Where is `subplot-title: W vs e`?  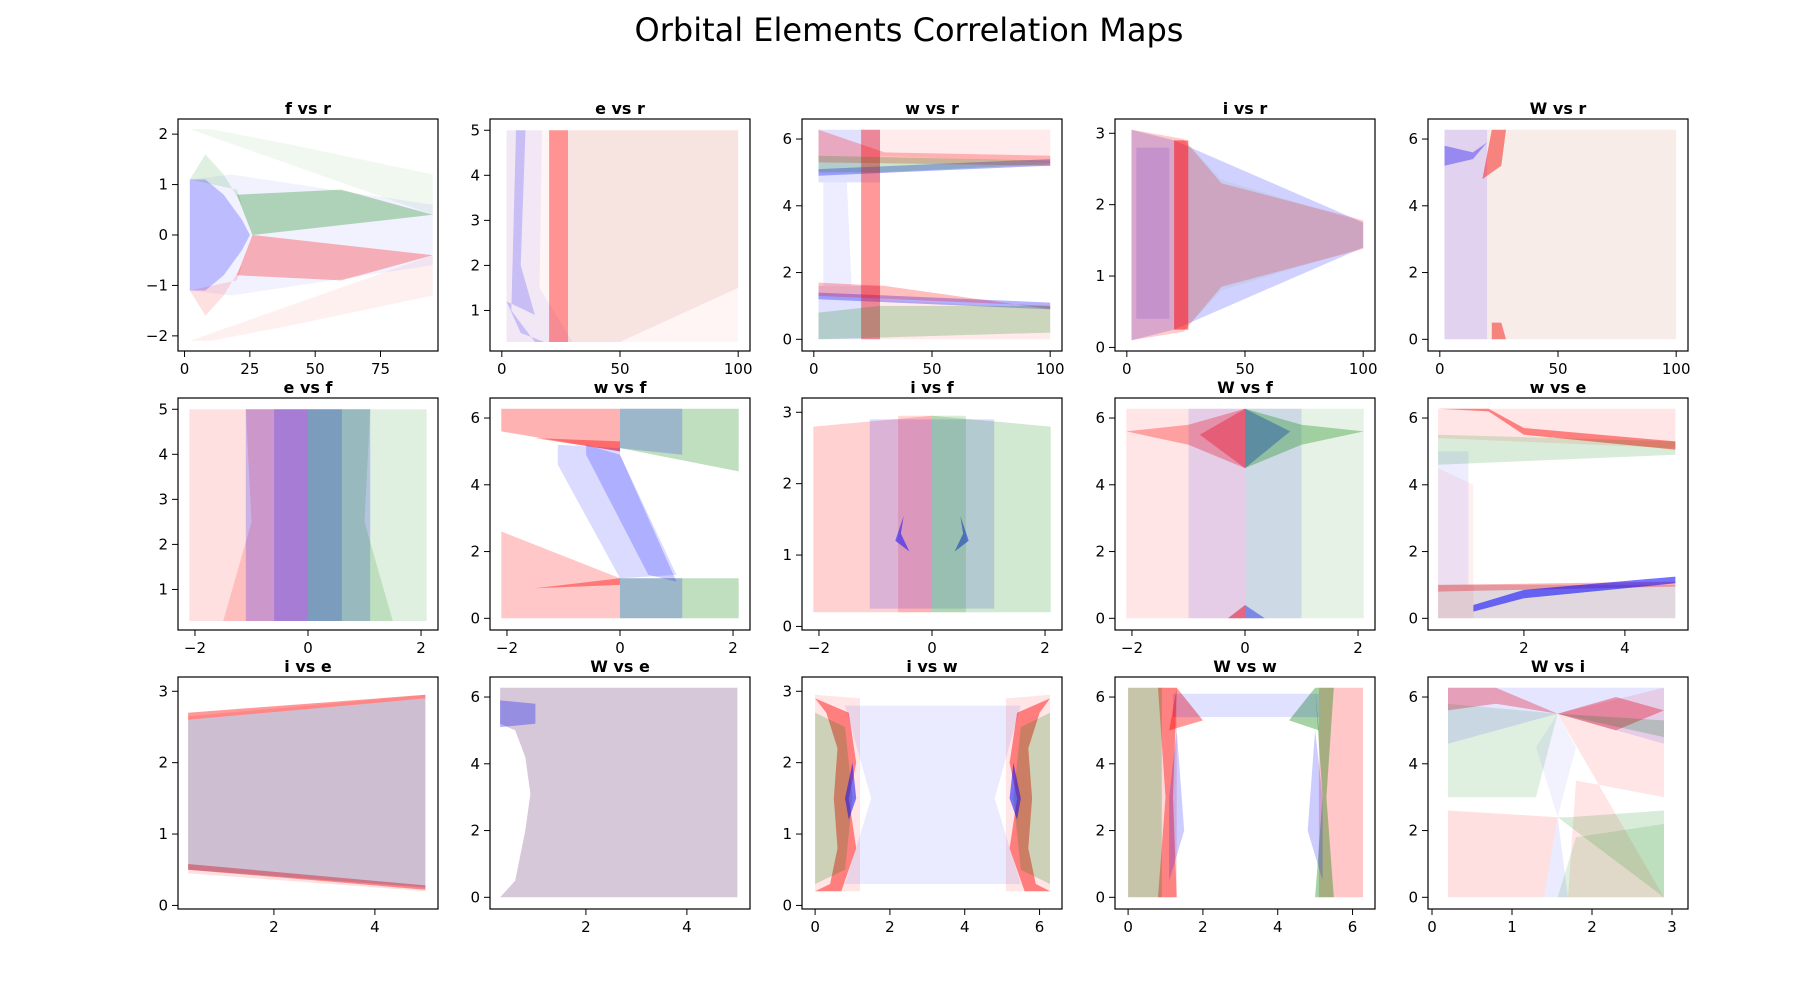
subplot-title: W vs e is located at coordinates (620, 666).